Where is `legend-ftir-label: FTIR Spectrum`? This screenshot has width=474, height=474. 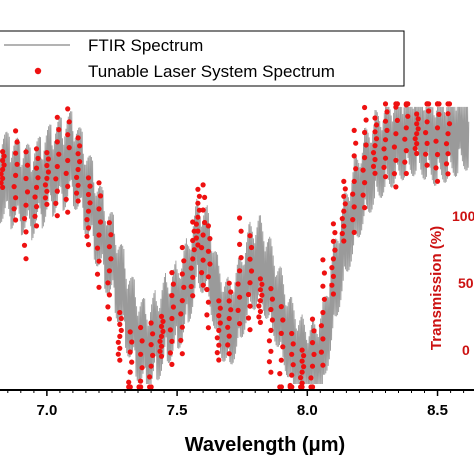 legend-ftir-label: FTIR Spectrum is located at coordinates (145, 45).